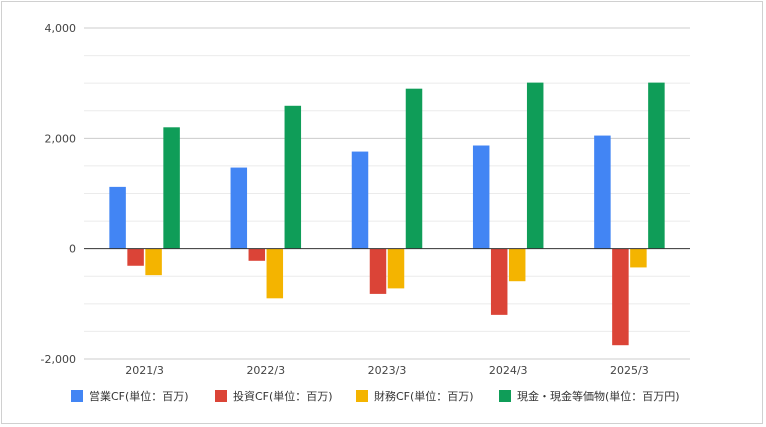  I want to click on x-tick-label: 2021/3, so click(144, 370).